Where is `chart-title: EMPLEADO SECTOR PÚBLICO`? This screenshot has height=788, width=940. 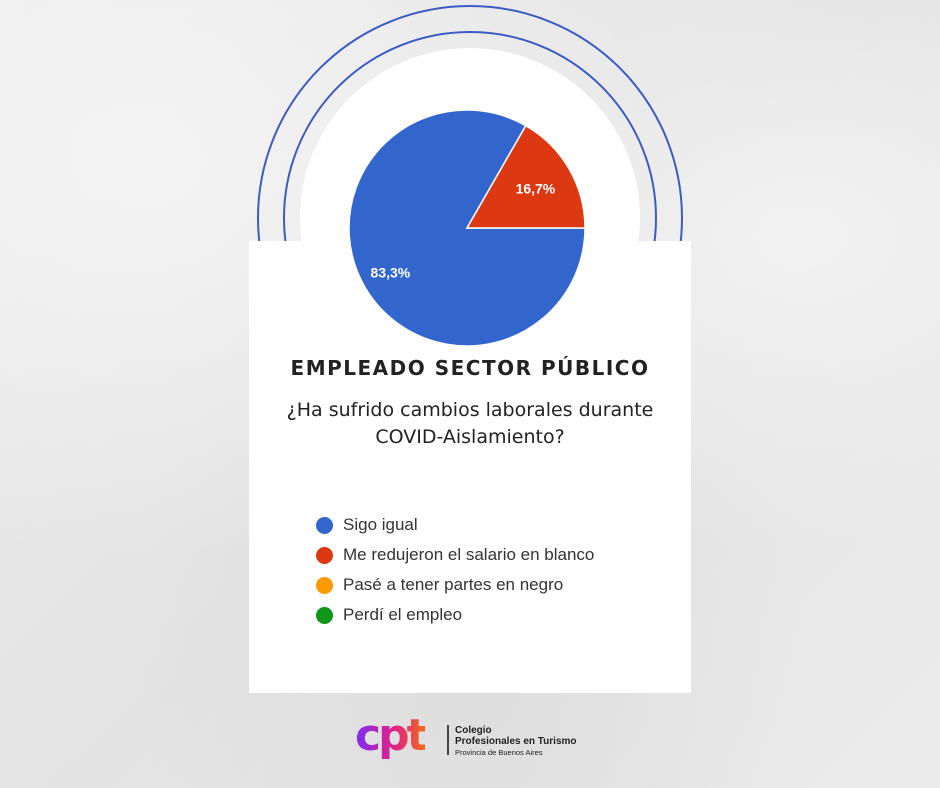
chart-title: EMPLEADO SECTOR PÚBLICO is located at coordinates (470, 368).